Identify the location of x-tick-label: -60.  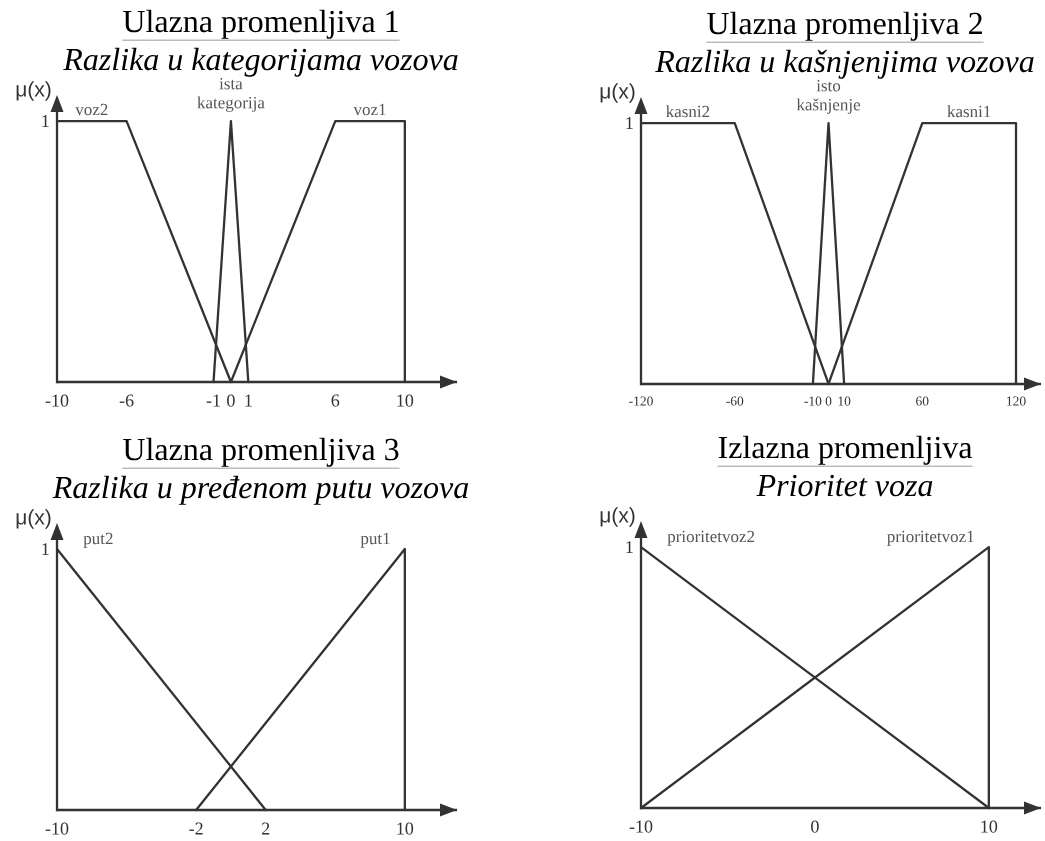
(735, 401).